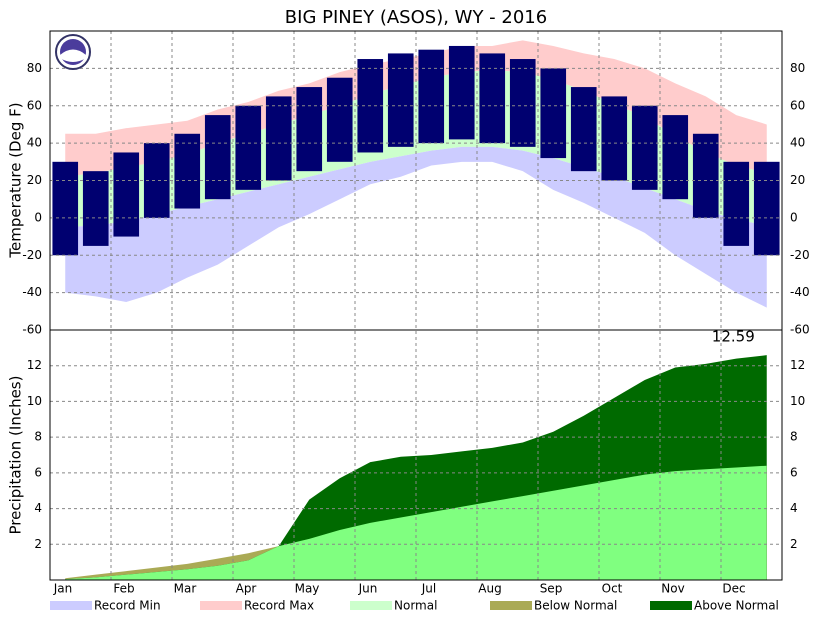 This screenshot has height=624, width=832. What do you see at coordinates (612, 589) in the screenshot?
I see `x-tick-label: Oct` at bounding box center [612, 589].